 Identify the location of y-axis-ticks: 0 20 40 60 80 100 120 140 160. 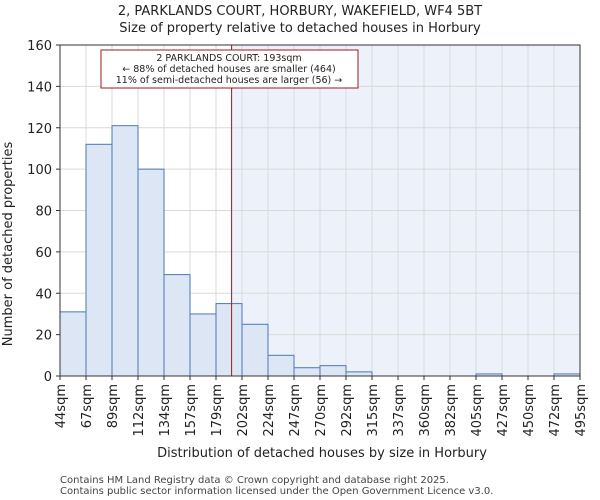
(43, 212).